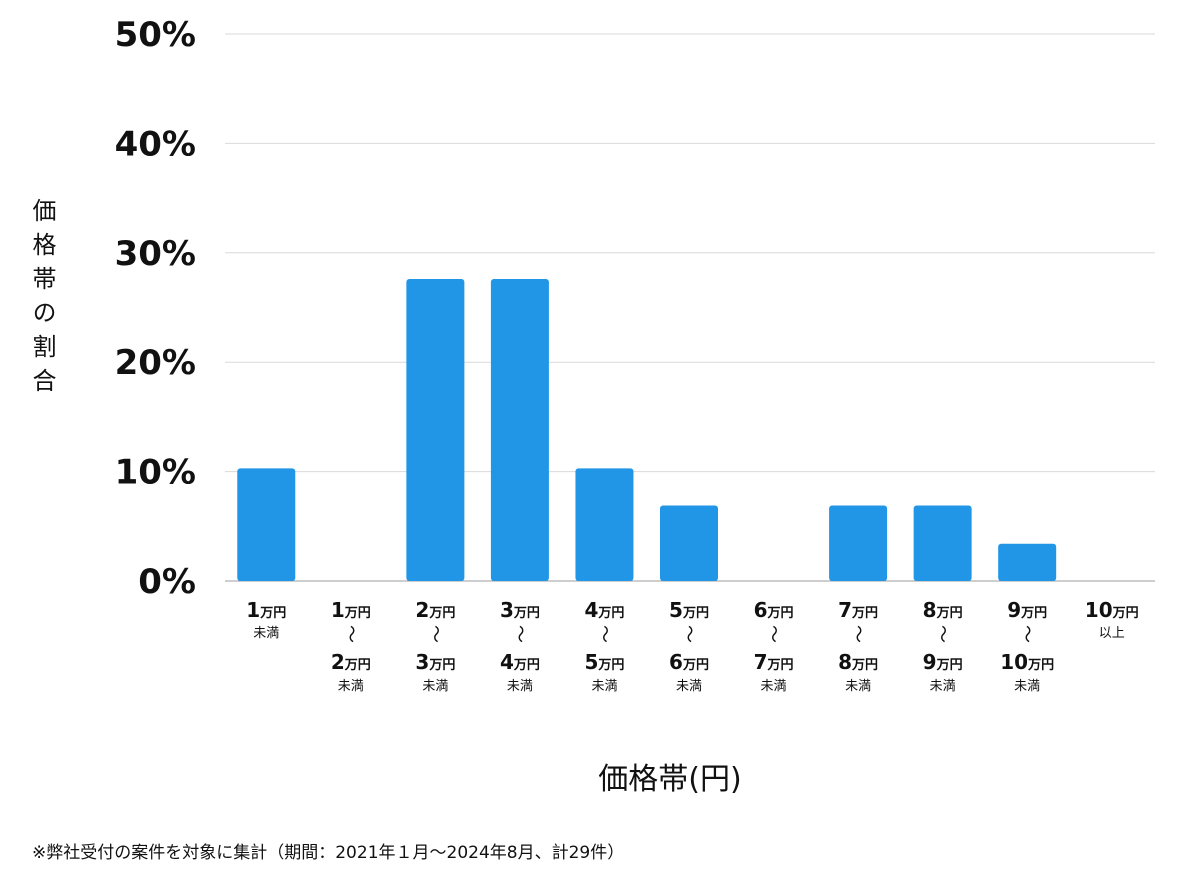 This screenshot has height=874, width=1200. Describe the element at coordinates (689, 662) in the screenshot. I see `x-tick-label-to: 6万円` at that location.